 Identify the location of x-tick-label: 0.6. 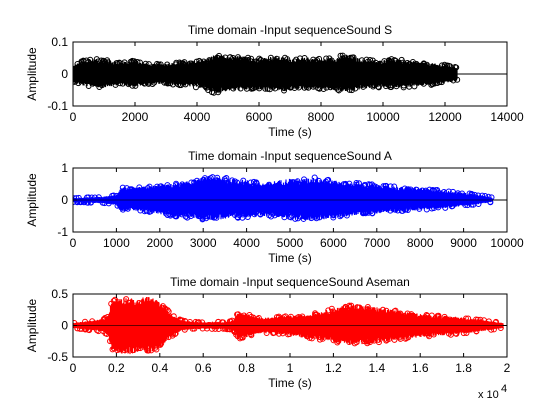
(203, 368).